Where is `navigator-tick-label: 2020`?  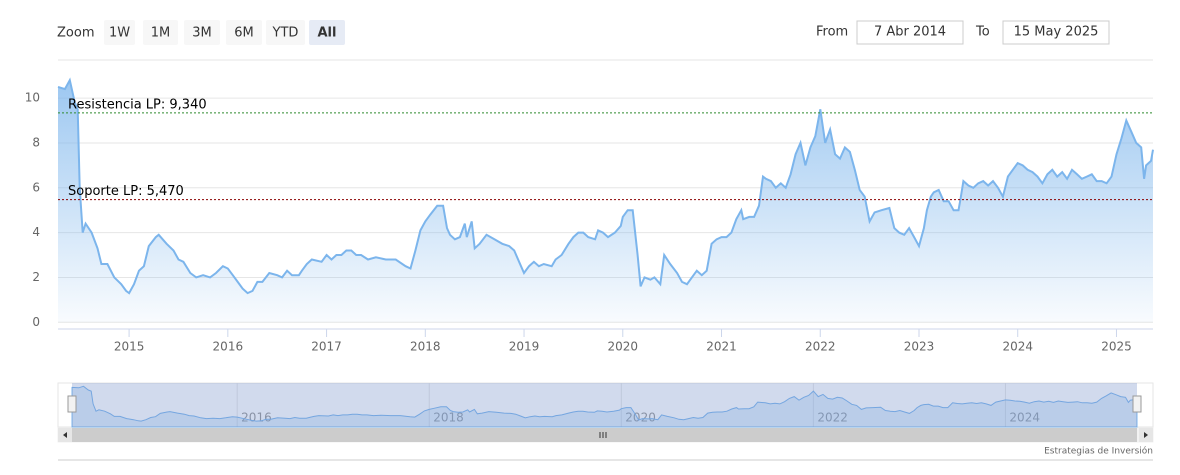 navigator-tick-label: 2020 is located at coordinates (640, 418).